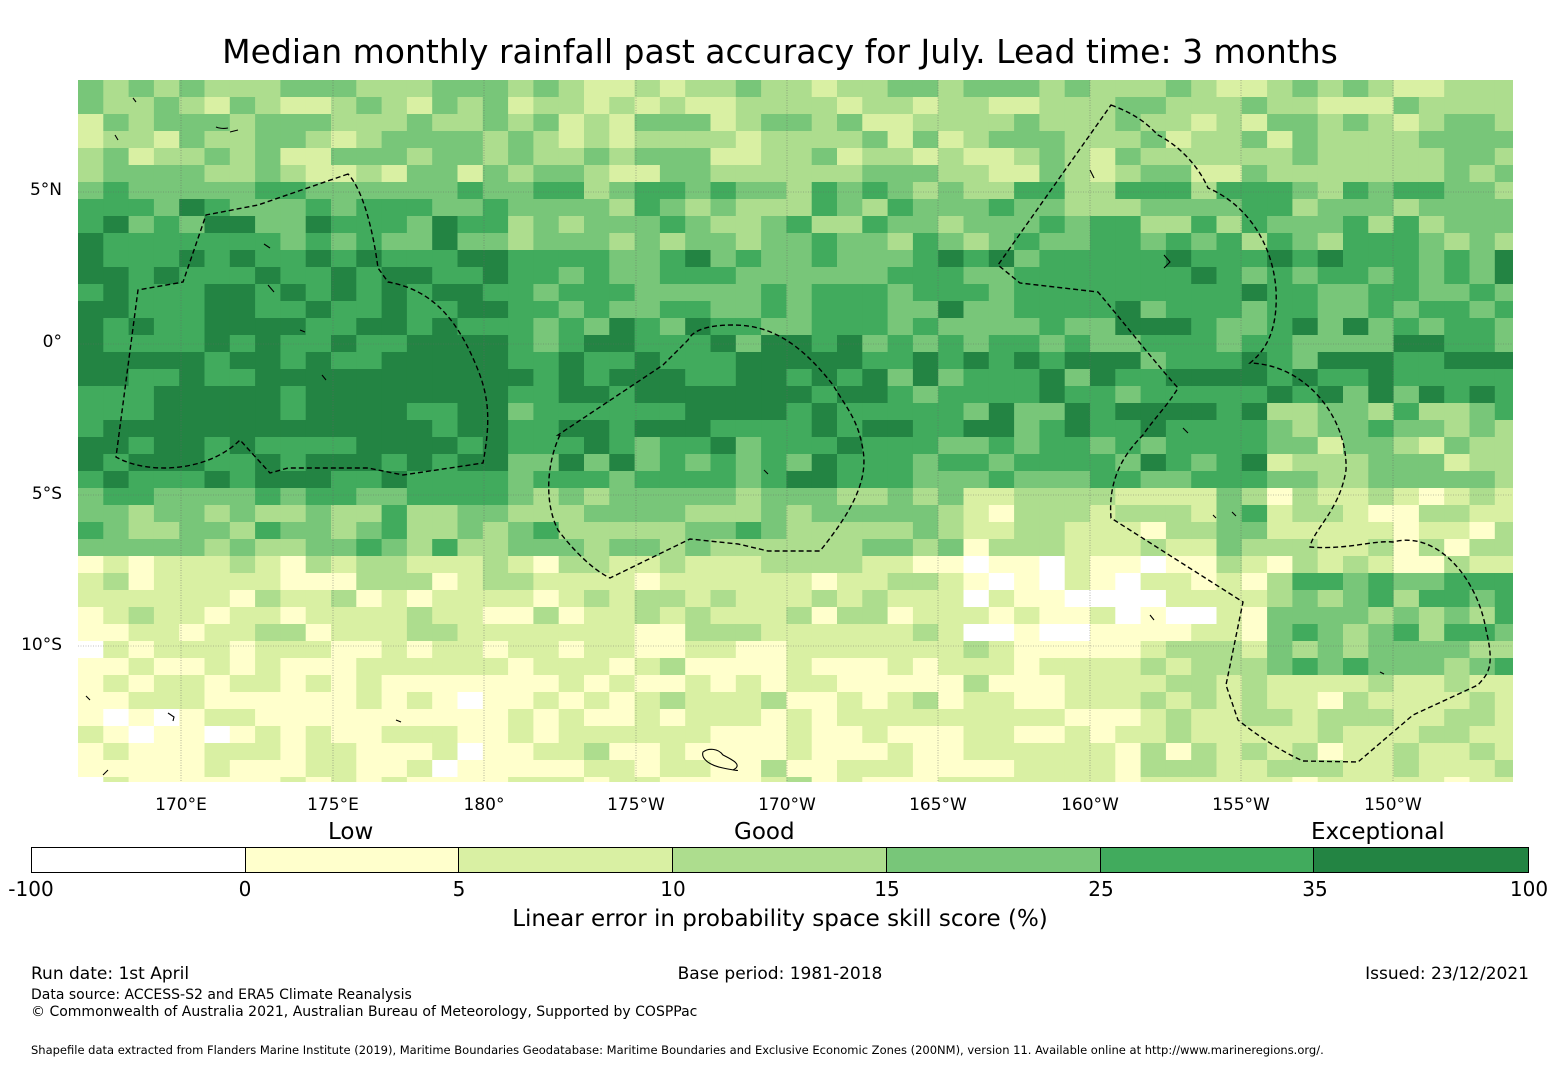 The image size is (1560, 1065). Describe the element at coordinates (764, 832) in the screenshot. I see `category-label-good: Good` at that location.